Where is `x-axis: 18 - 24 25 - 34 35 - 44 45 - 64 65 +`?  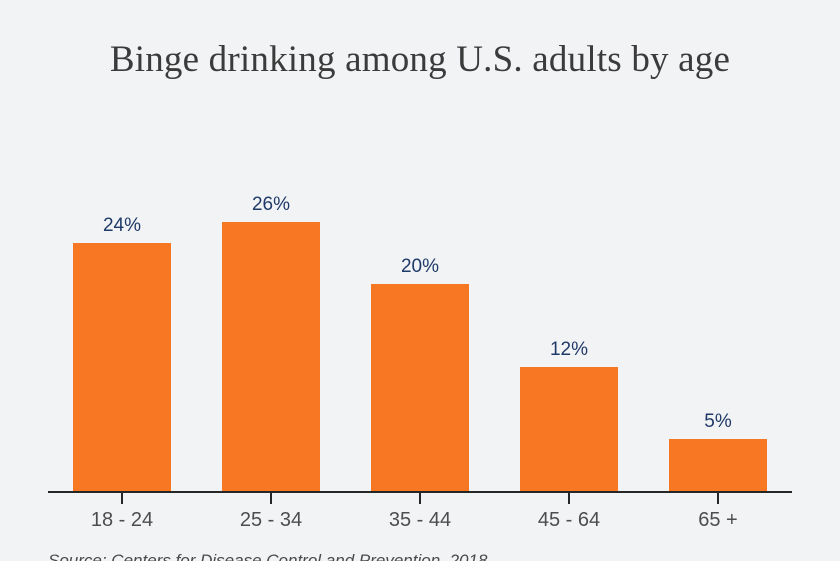 x-axis: 18 - 24 25 - 34 35 - 44 45 - 64 65 + is located at coordinates (420, 512).